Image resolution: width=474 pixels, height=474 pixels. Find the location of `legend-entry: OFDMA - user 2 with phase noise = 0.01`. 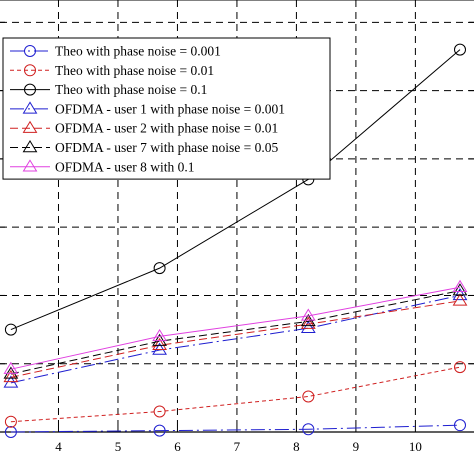

legend-entry: OFDMA - user 2 with phase noise = 0.01 is located at coordinates (144, 128).